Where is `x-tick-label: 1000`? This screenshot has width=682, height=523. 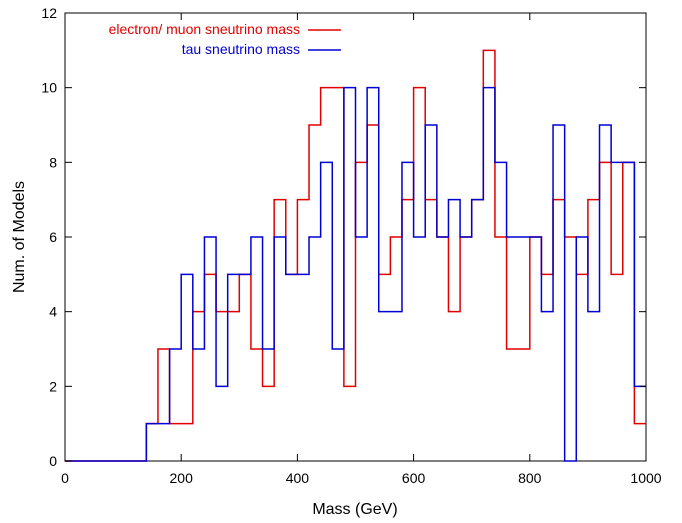
x-tick-label: 1000 is located at coordinates (645, 478).